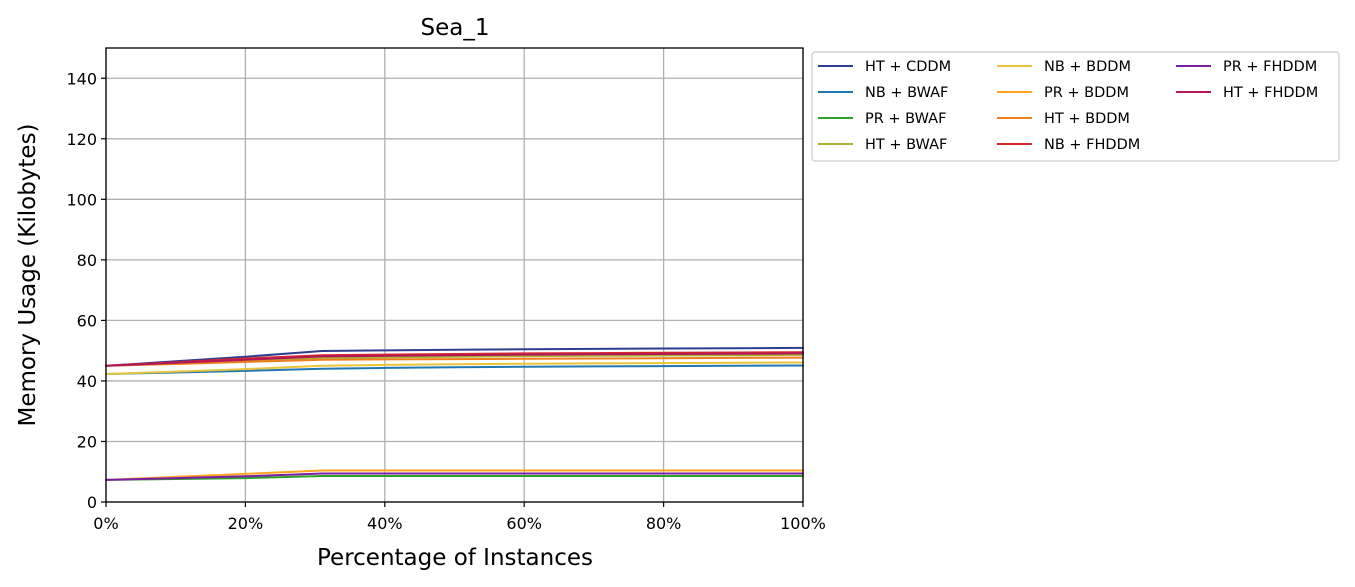  I want to click on x-tick-label: 80%, so click(664, 523).